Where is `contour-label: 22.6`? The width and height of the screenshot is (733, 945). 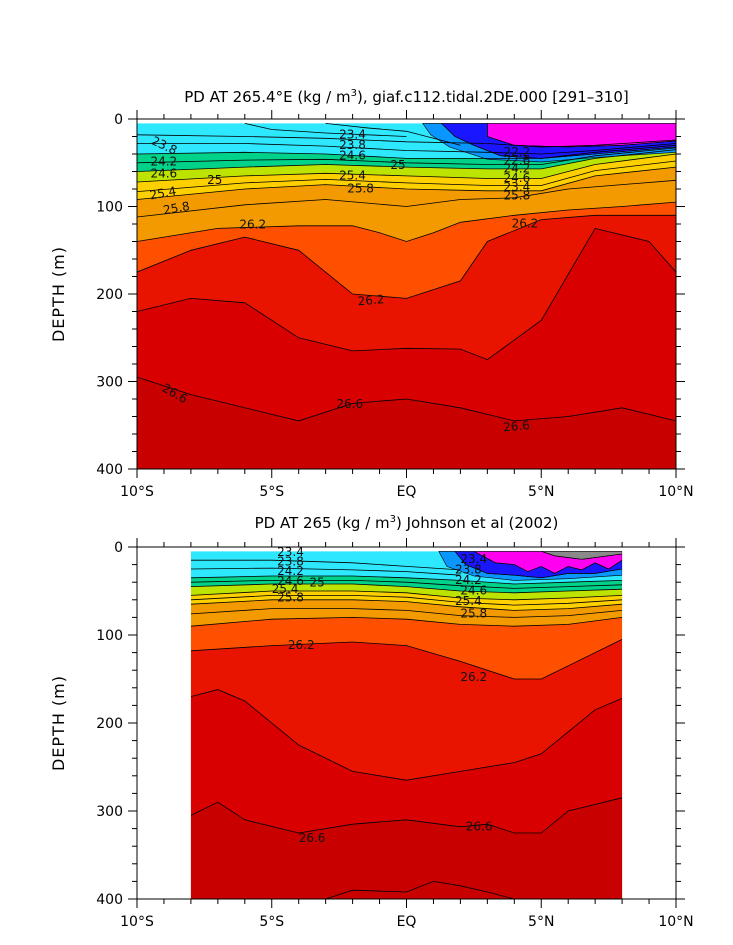 contour-label: 22.6 is located at coordinates (517, 161).